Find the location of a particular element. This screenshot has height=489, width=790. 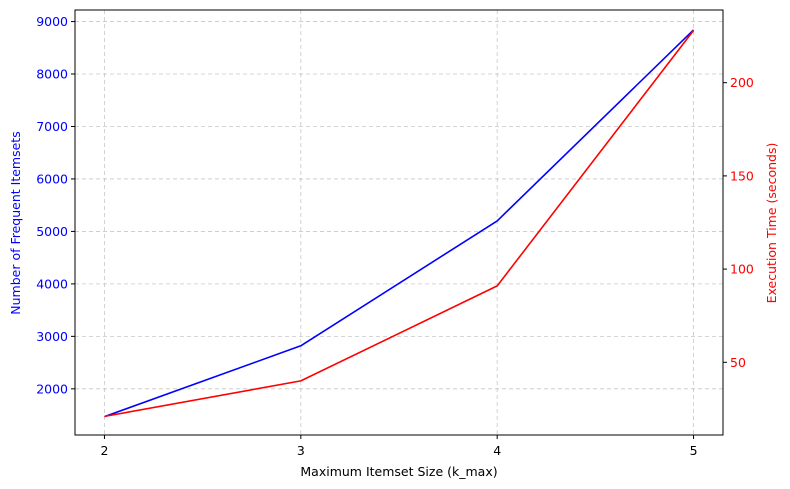

x-tick-label: 2 is located at coordinates (104, 450).